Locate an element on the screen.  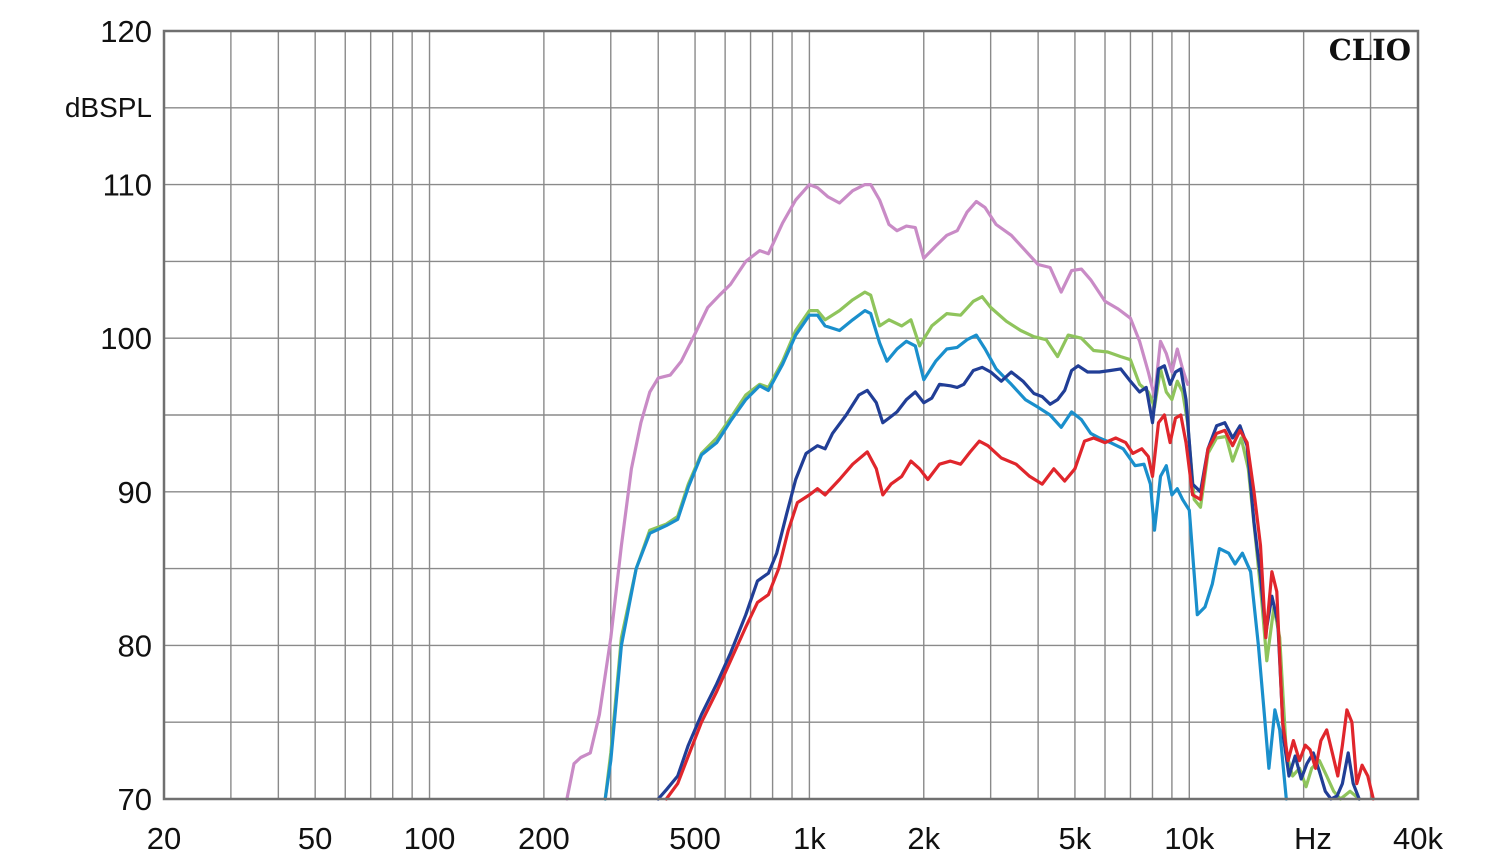
brand-label: CLIO is located at coordinates (1370, 50).